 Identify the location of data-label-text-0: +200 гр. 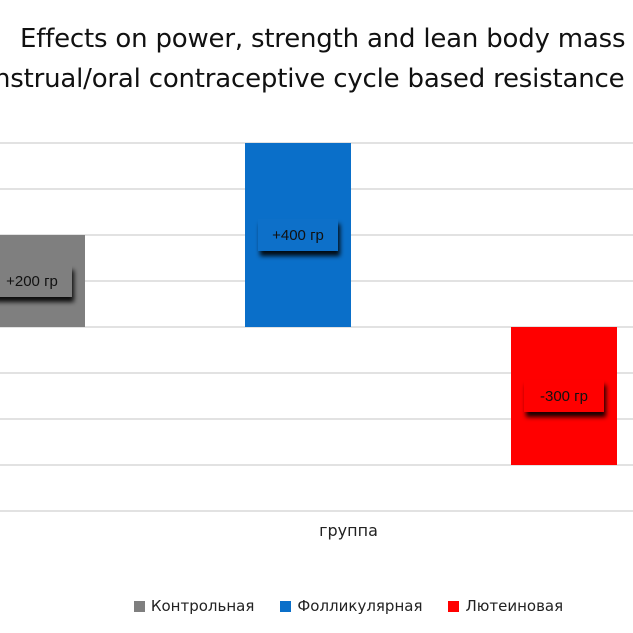
(32, 281).